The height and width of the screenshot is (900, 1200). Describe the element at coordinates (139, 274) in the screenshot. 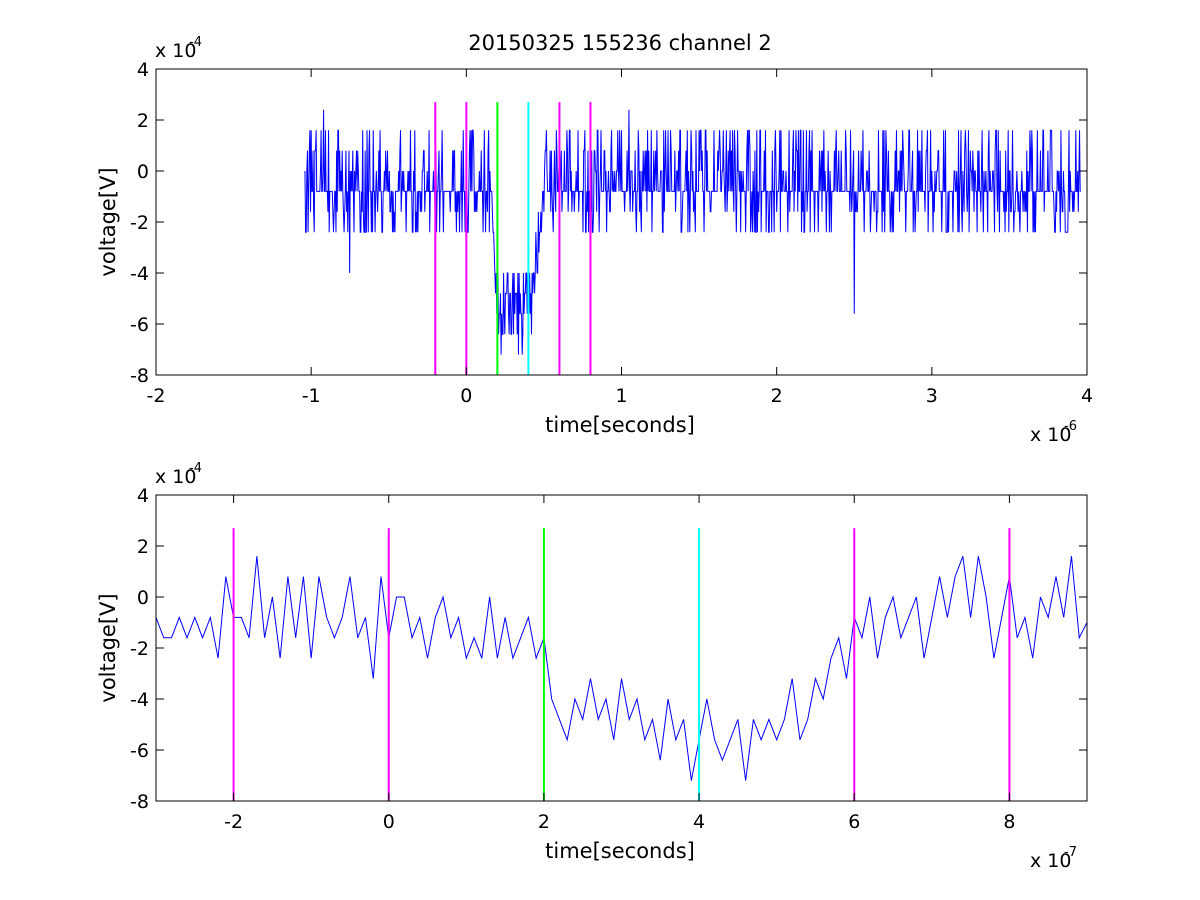

I see `top-y-tick-label: -4` at that location.